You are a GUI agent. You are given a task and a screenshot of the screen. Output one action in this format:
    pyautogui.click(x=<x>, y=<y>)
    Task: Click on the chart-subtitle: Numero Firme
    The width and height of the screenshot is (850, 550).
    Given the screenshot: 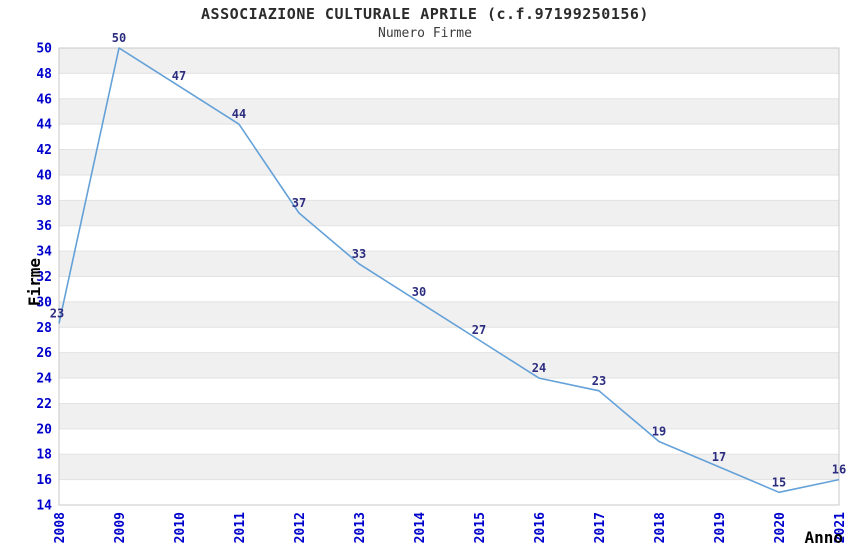 What is the action you would take?
    pyautogui.click(x=425, y=33)
    